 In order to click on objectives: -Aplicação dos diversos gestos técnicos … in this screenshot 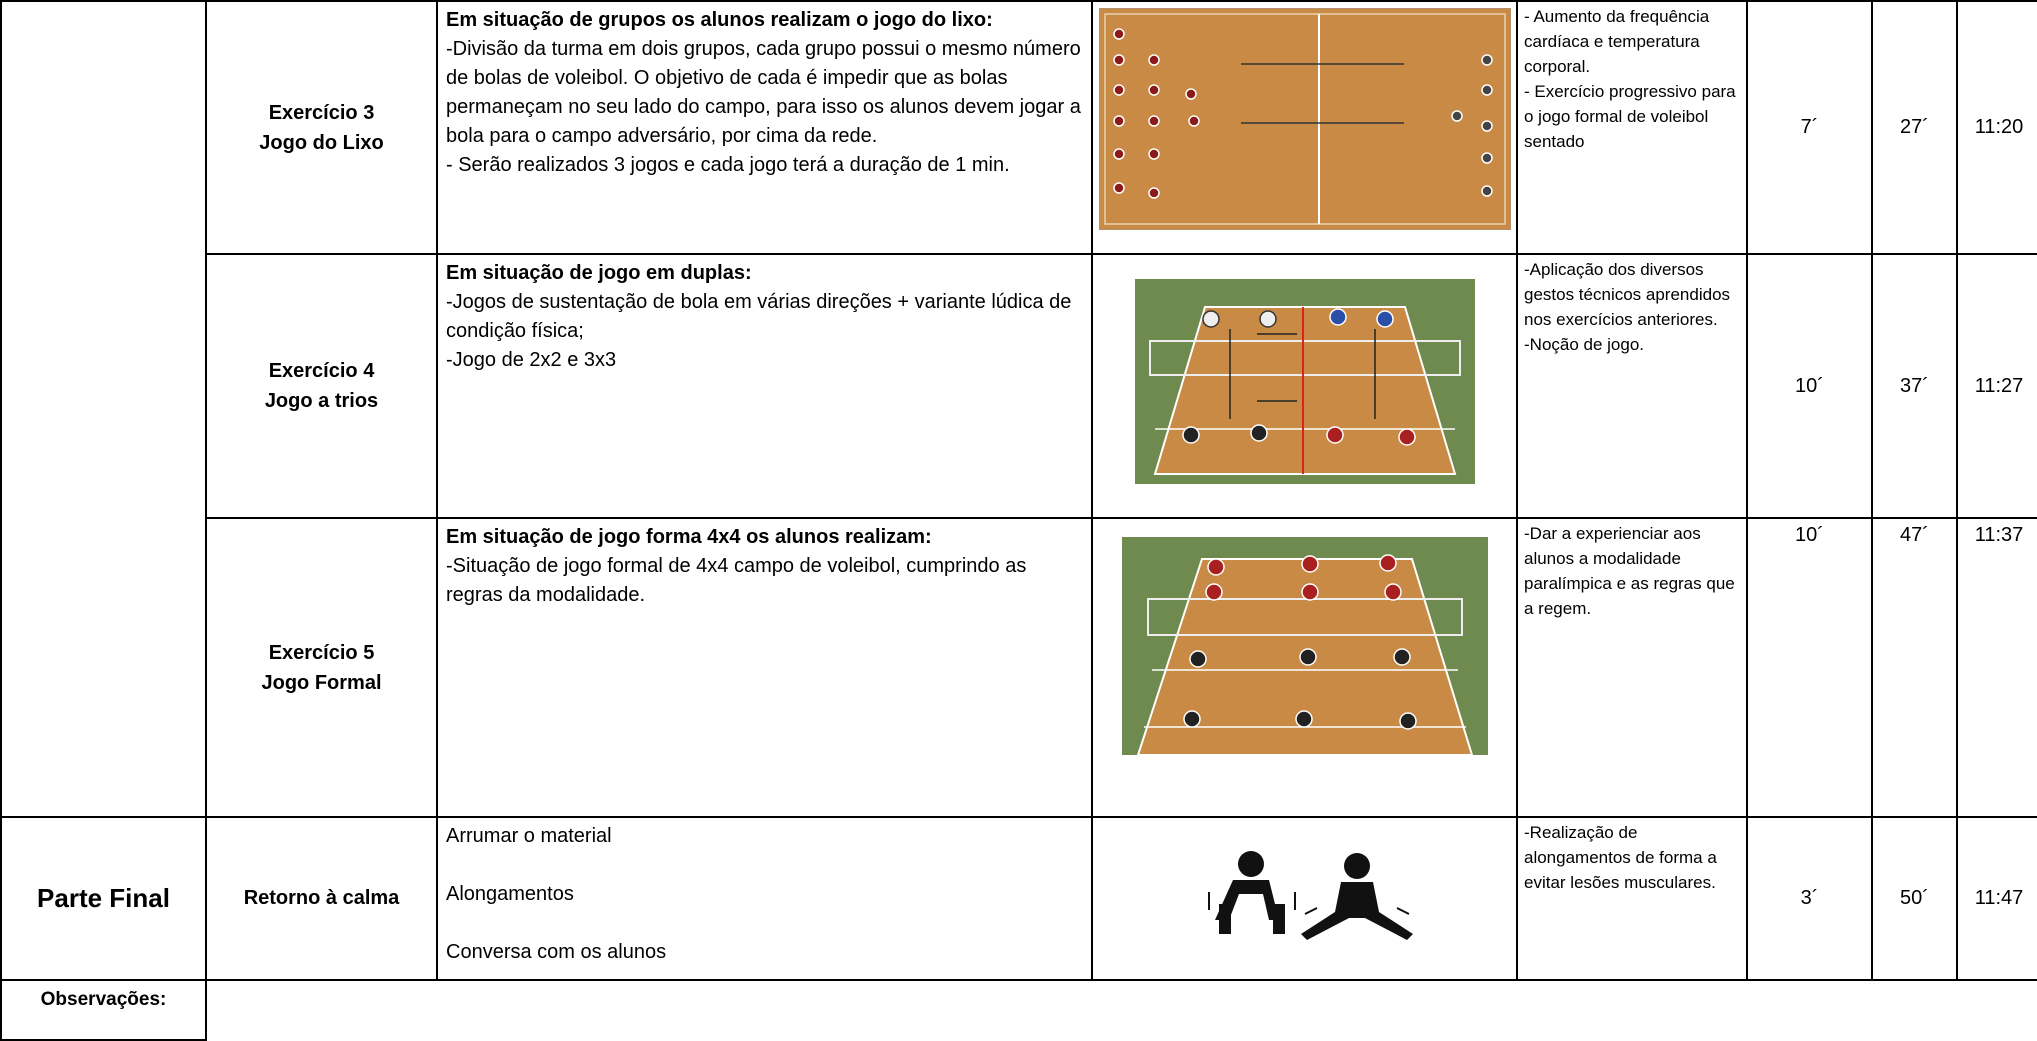, I will do `click(1632, 386)`.